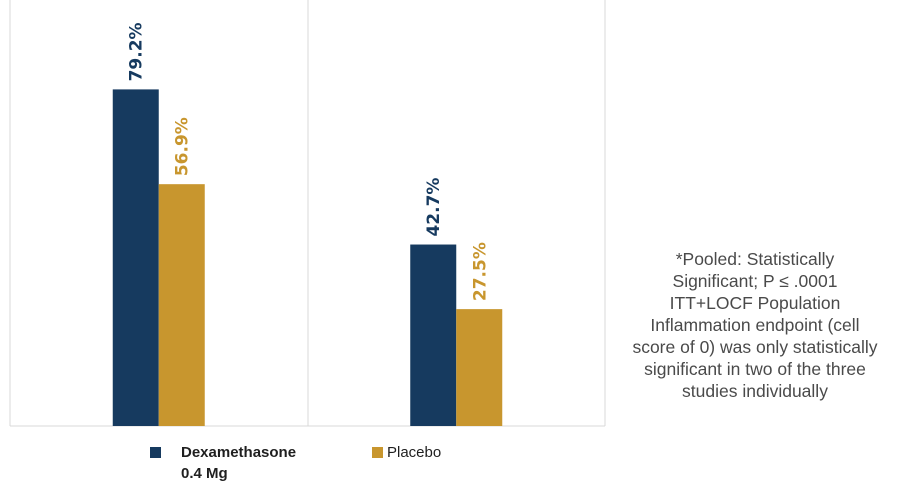 The image size is (905, 484). I want to click on legend-label-dexamethasone: Dexamethasone 0.4 Mg, so click(256, 463).